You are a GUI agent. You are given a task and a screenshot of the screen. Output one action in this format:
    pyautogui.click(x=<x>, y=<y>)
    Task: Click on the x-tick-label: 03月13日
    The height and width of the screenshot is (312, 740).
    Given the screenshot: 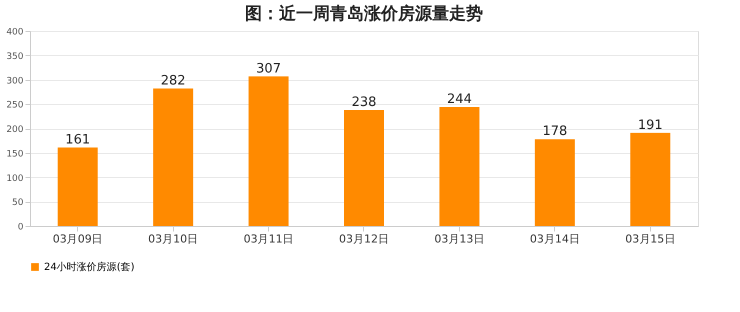 What is the action you would take?
    pyautogui.click(x=459, y=239)
    